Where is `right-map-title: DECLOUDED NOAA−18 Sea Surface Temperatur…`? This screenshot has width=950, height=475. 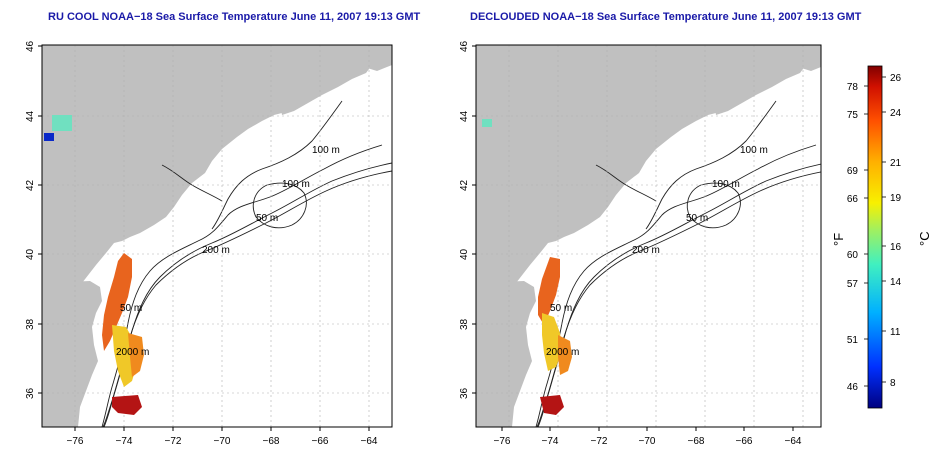
right-map-title: DECLOUDED NOAA−18 Sea Surface Temperatur… is located at coordinates (666, 17).